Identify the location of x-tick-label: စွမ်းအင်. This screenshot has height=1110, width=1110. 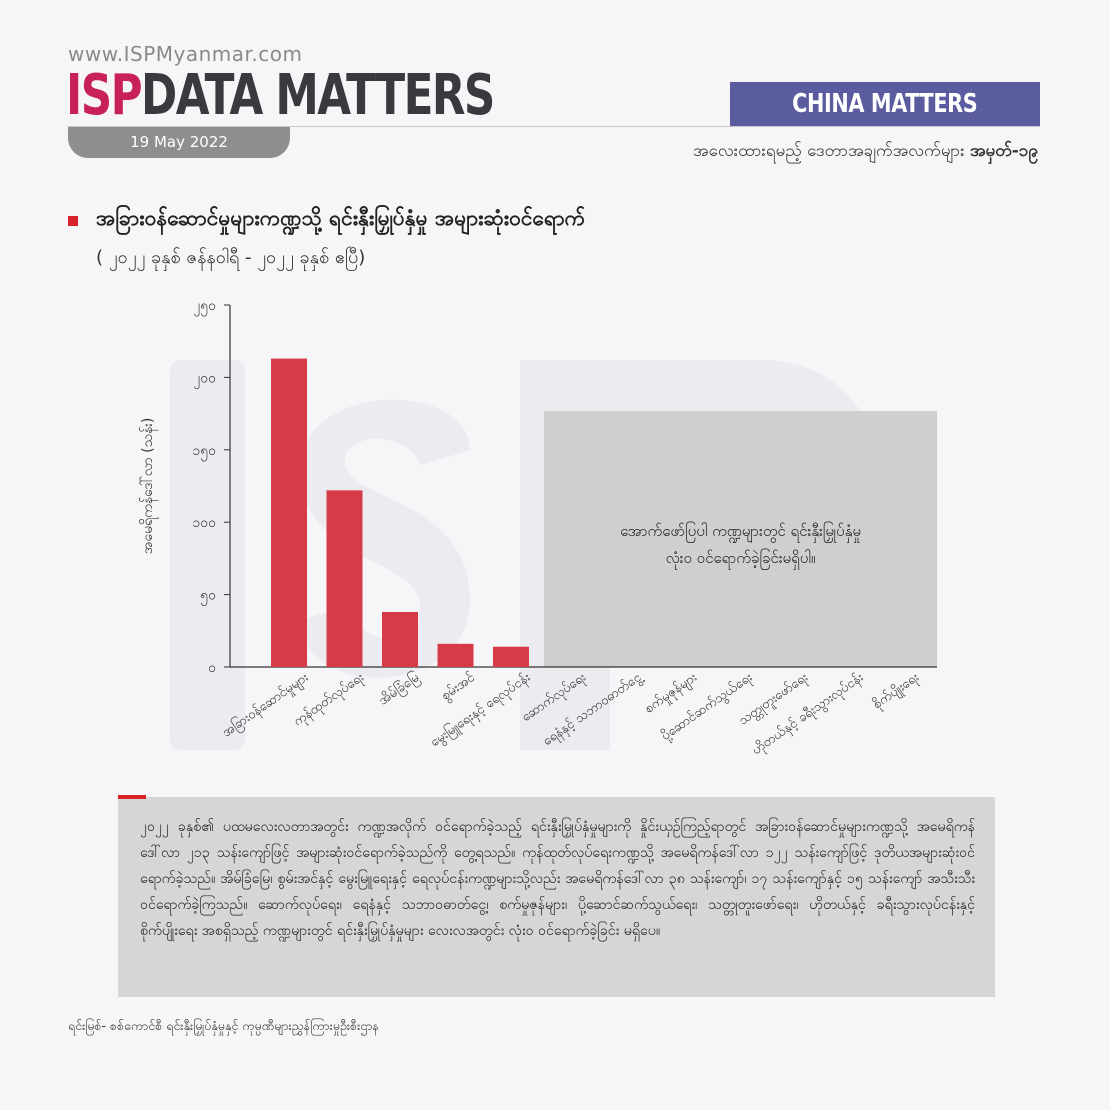
(458, 687).